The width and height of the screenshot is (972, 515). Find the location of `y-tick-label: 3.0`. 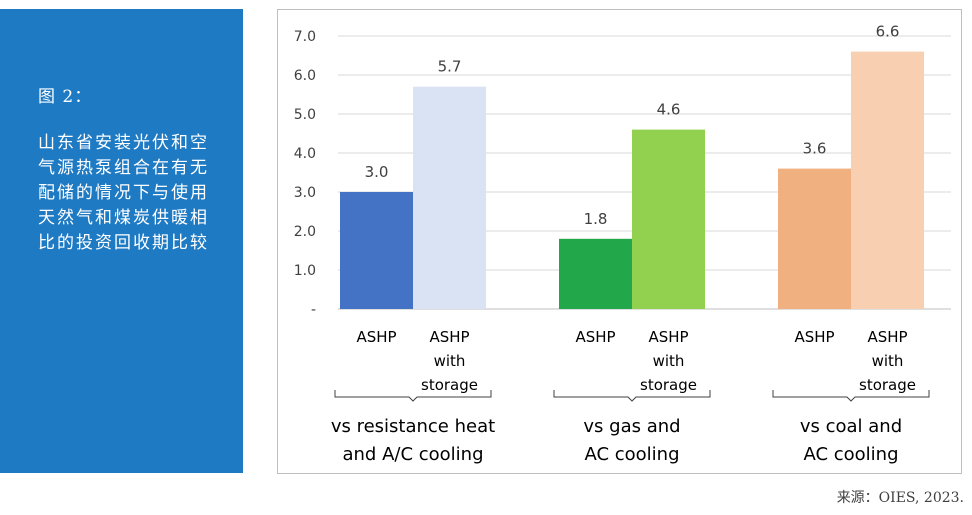

y-tick-label: 3.0 is located at coordinates (305, 193).